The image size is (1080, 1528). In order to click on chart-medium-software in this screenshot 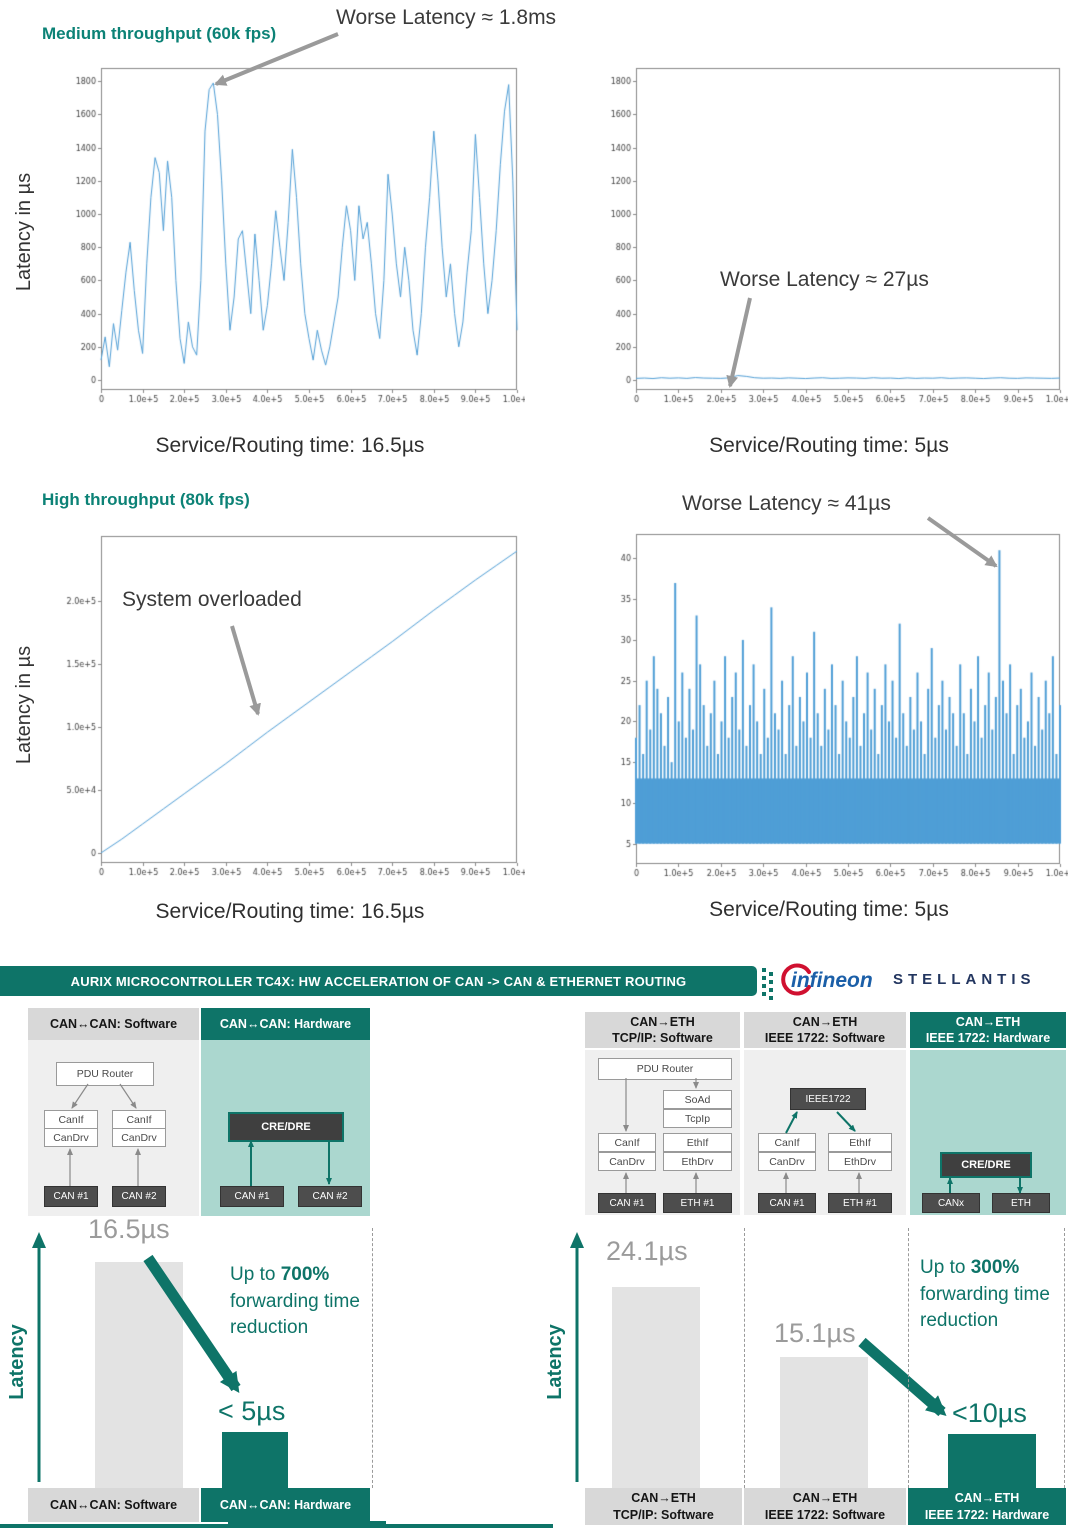, I will do `click(290, 235)`.